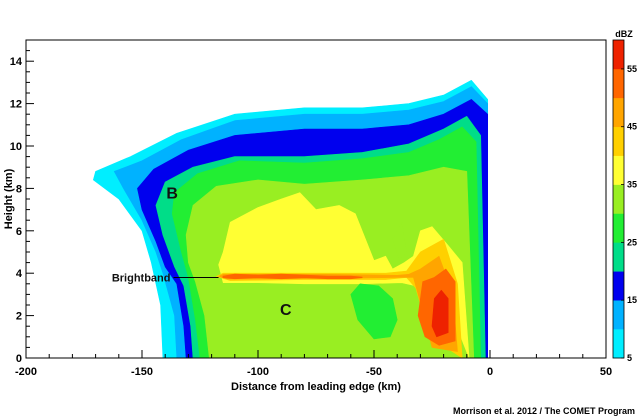  Describe the element at coordinates (16, 62) in the screenshot. I see `y-tick-label: 14` at that location.